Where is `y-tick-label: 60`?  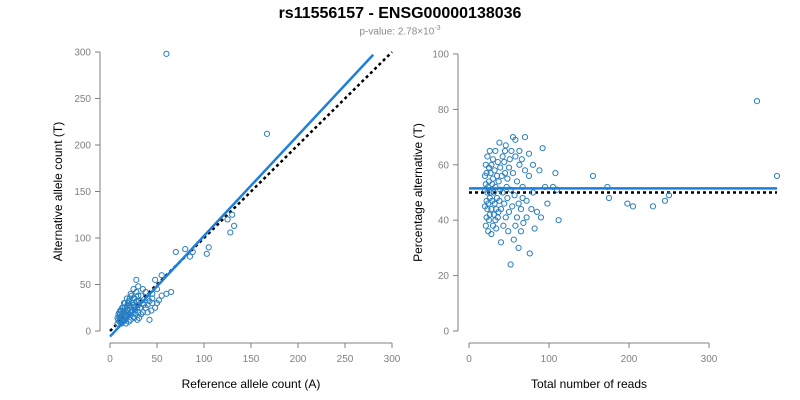 y-tick-label: 60 is located at coordinates (444, 165).